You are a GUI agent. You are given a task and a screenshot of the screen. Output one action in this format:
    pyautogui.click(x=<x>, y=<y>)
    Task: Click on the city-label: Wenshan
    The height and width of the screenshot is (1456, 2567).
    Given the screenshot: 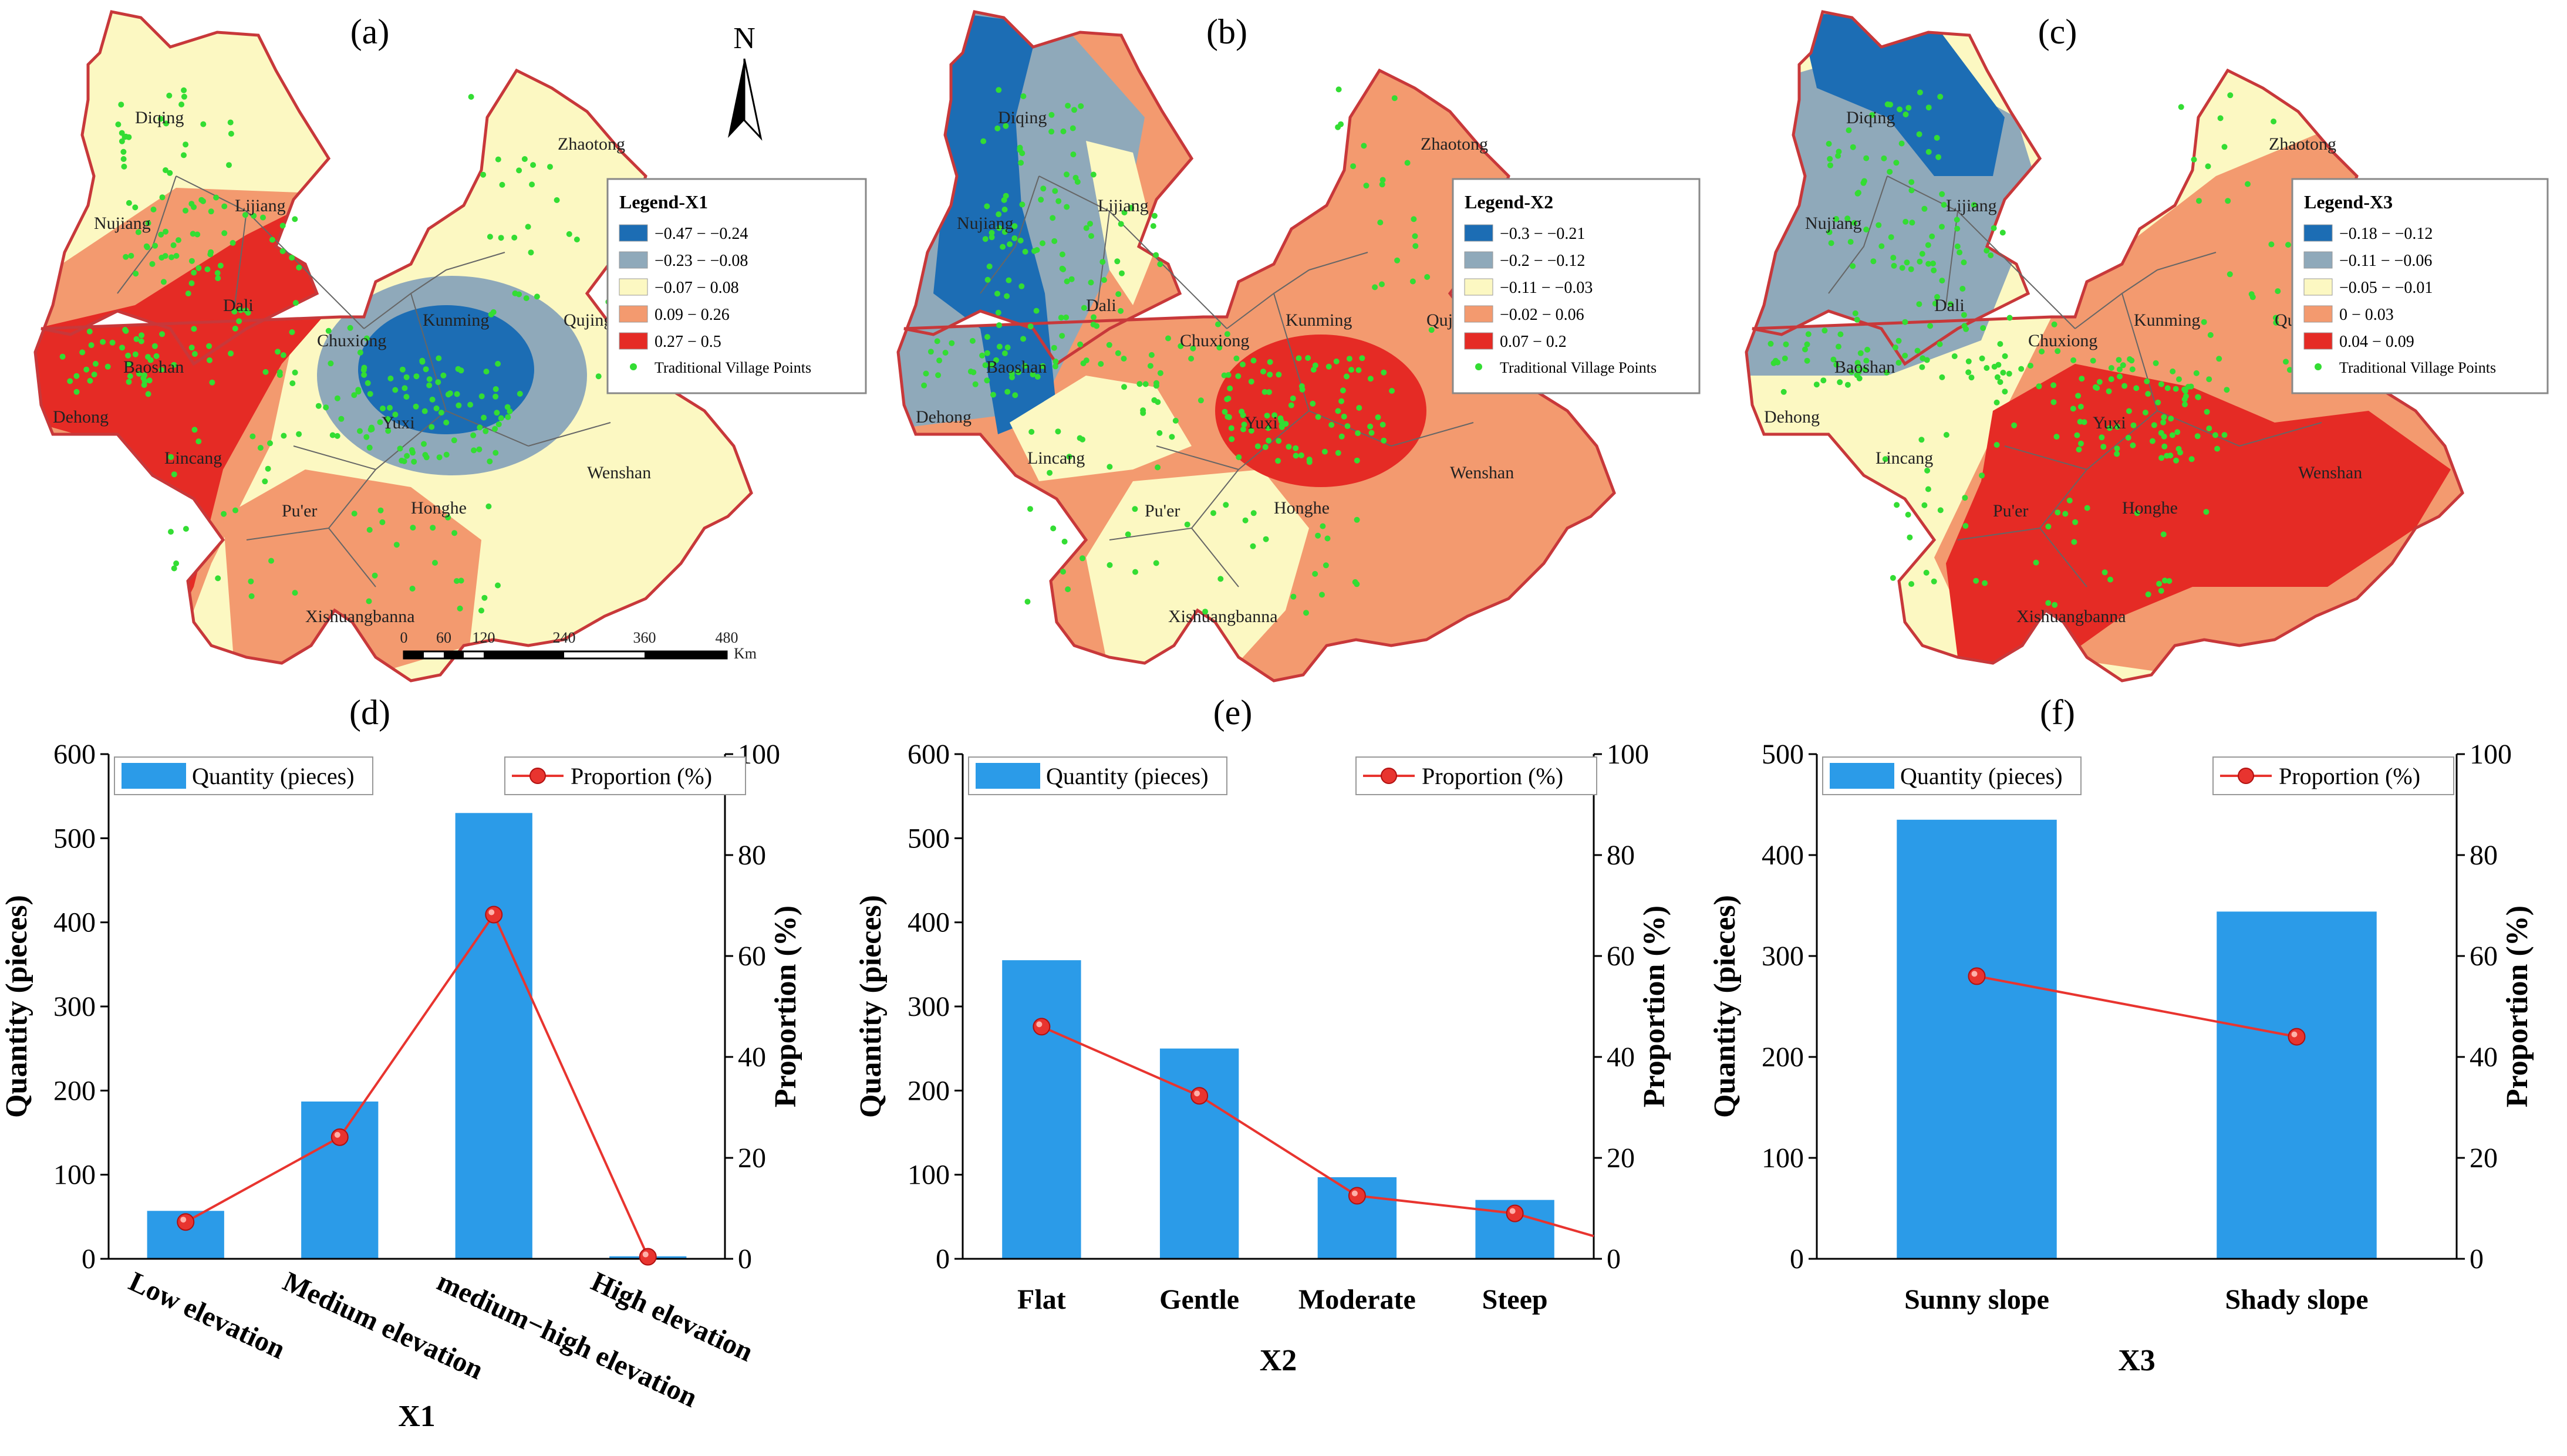 What is the action you would take?
    pyautogui.click(x=2330, y=472)
    